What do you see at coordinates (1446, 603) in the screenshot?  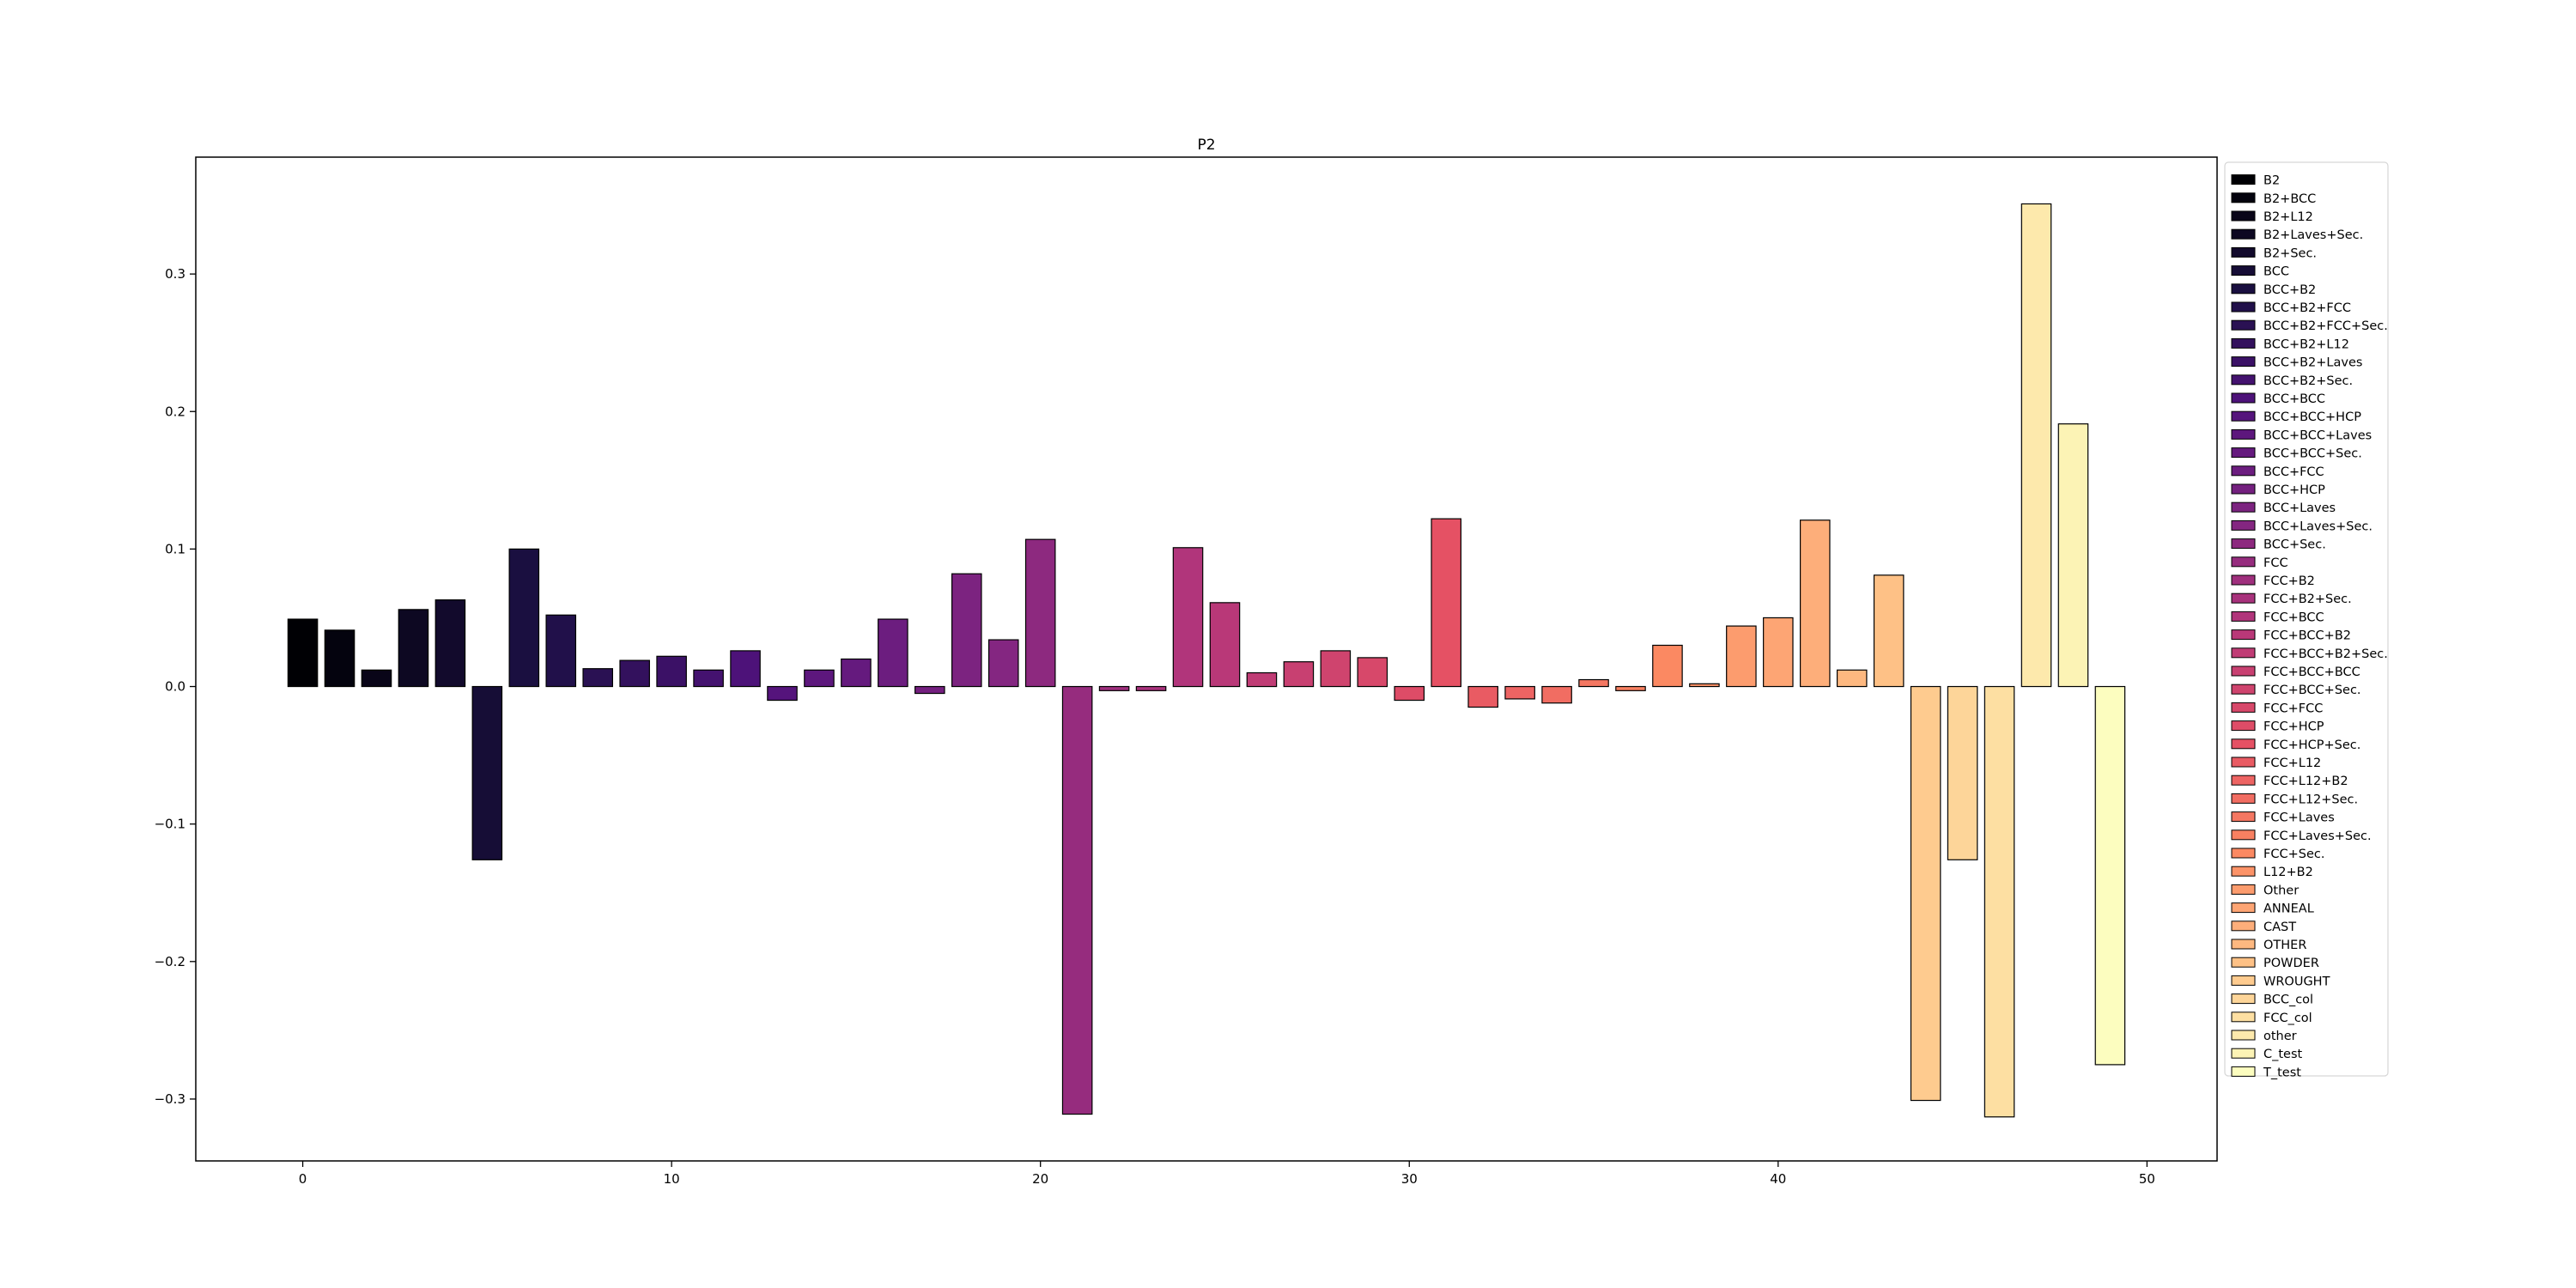 I see `bar-FCC+HCP+Sec.` at bounding box center [1446, 603].